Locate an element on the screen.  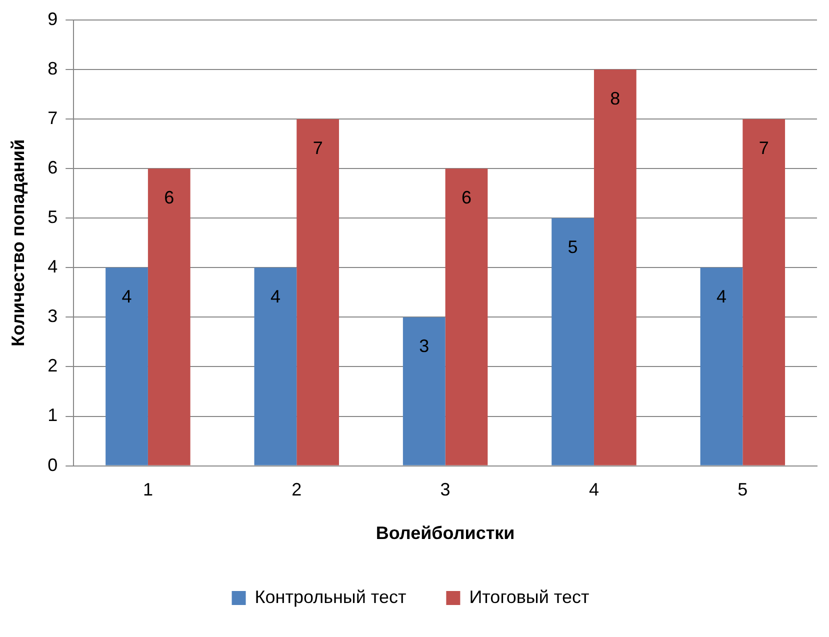
y-tick-label: 6 is located at coordinates (53, 168).